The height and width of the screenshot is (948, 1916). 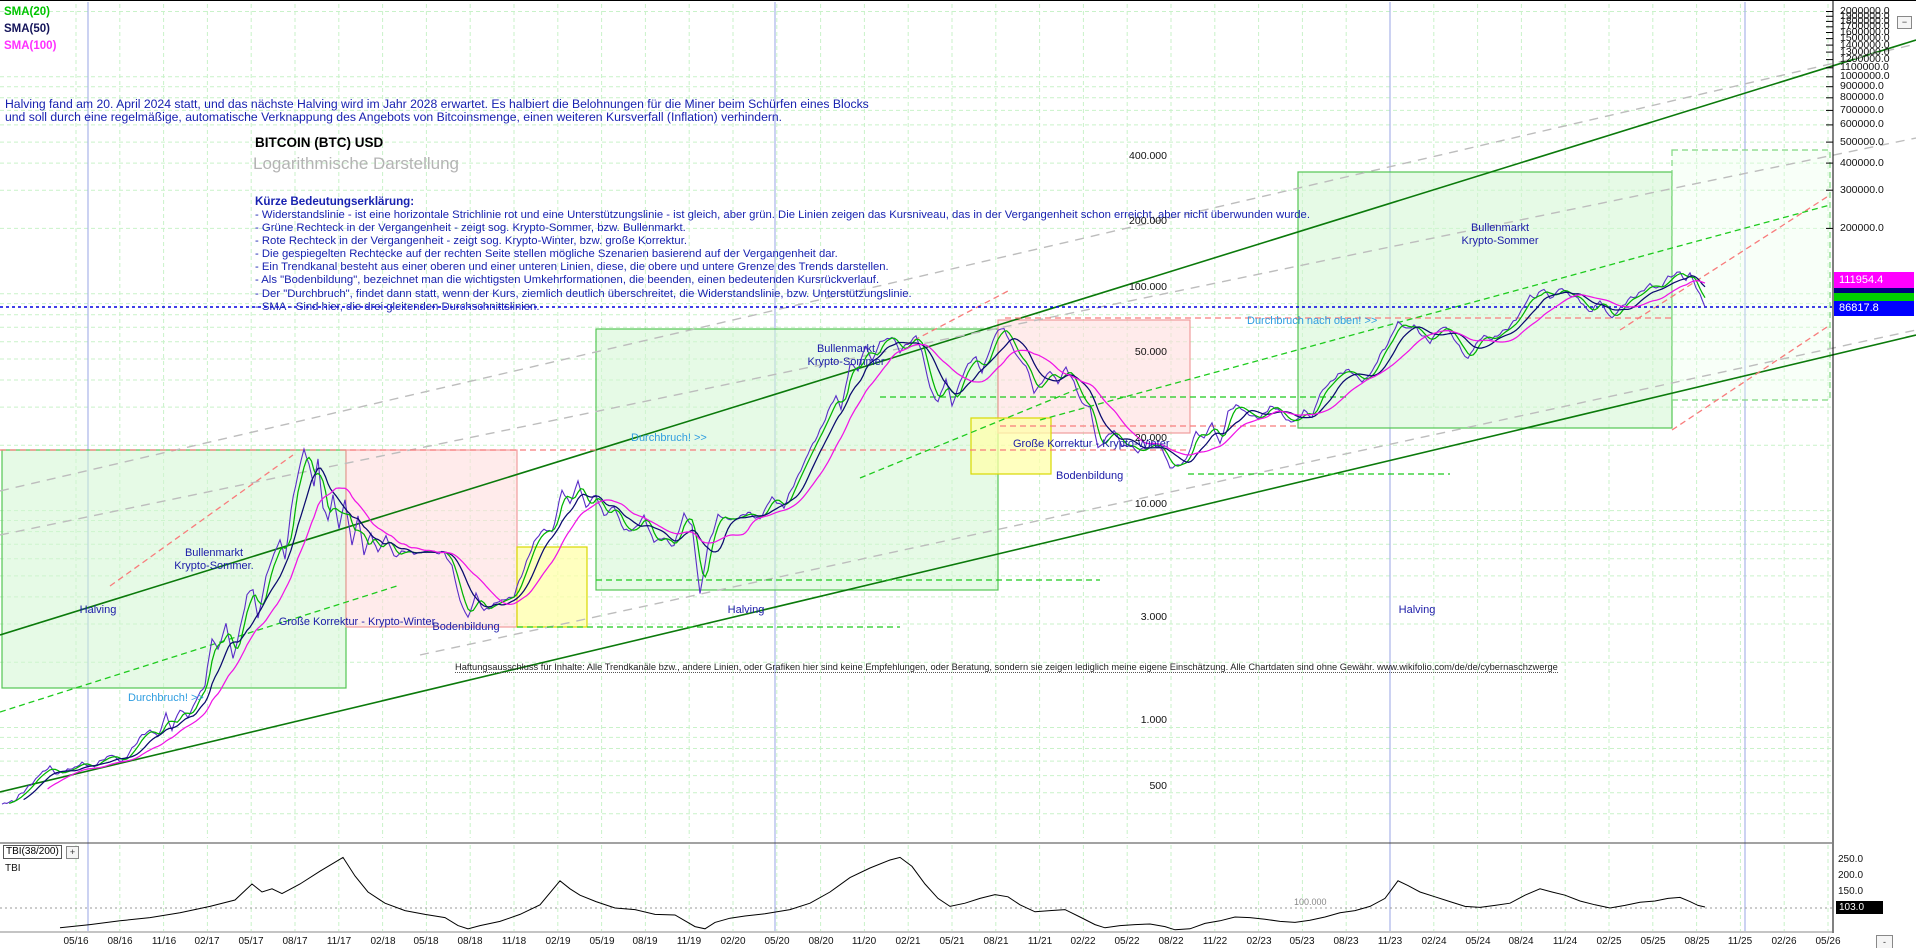 What do you see at coordinates (426, 941) in the screenshot?
I see `x-axis-tick-label: 05/18` at bounding box center [426, 941].